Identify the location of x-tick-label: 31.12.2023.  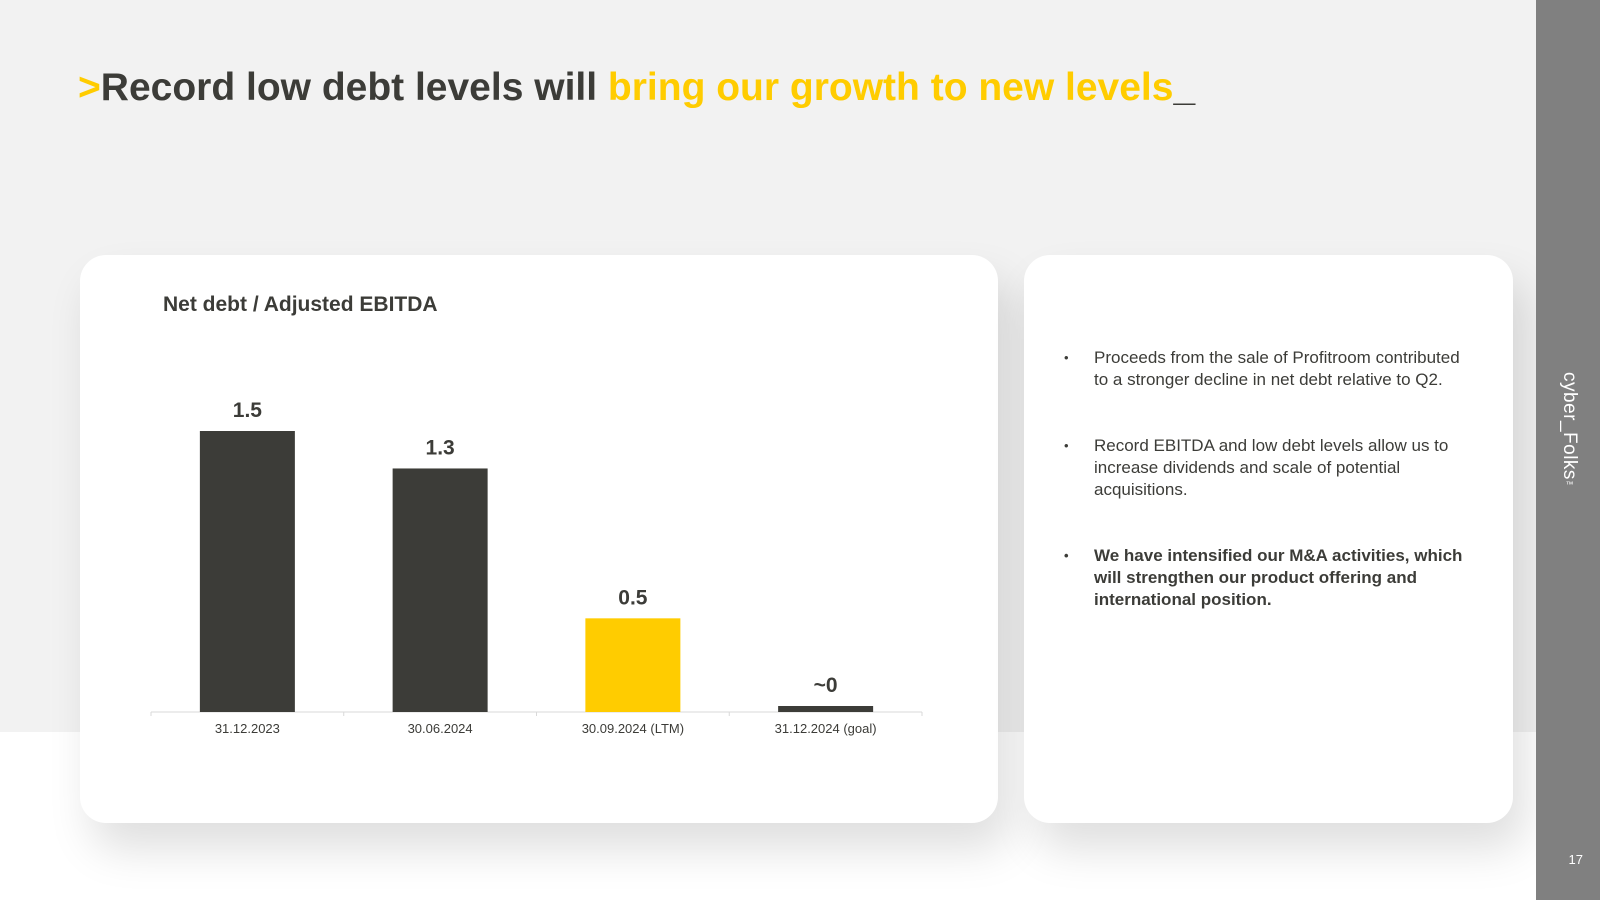
(247, 728).